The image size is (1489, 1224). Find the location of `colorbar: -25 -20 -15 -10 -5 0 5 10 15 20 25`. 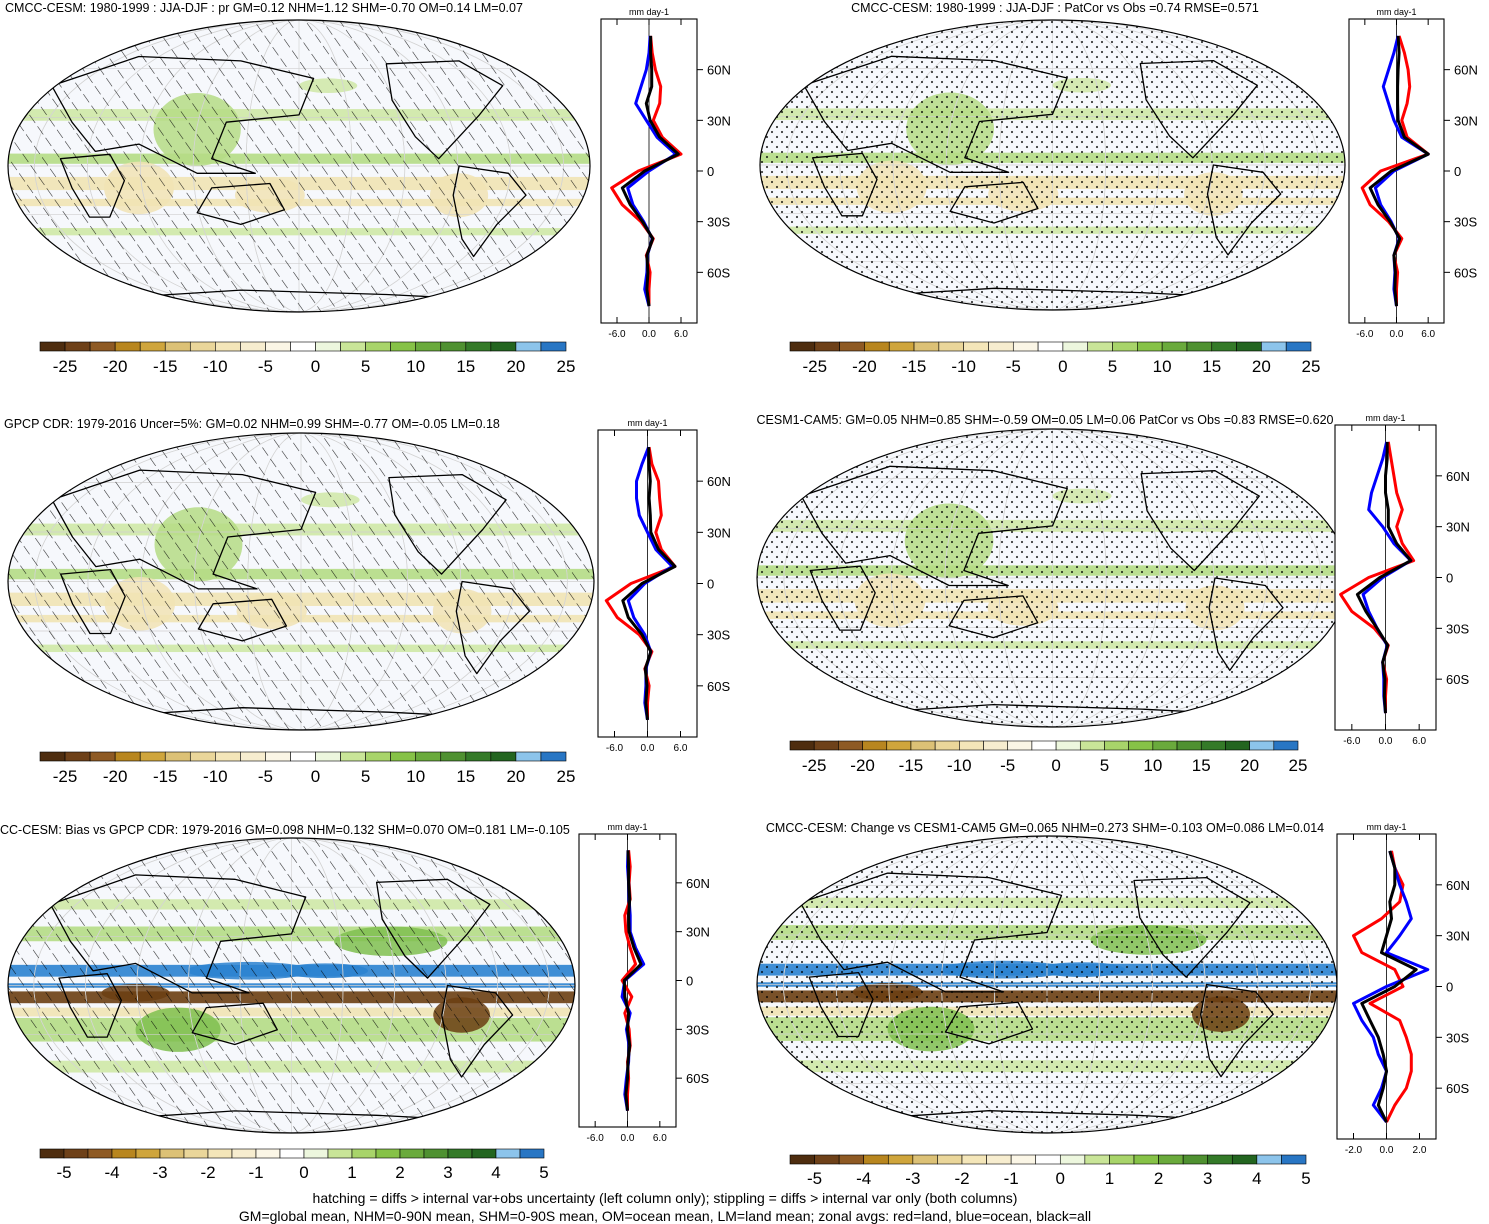

colorbar: -25 -20 -15 -10 -5 0 5 10 15 20 25 is located at coordinates (1054, 358).